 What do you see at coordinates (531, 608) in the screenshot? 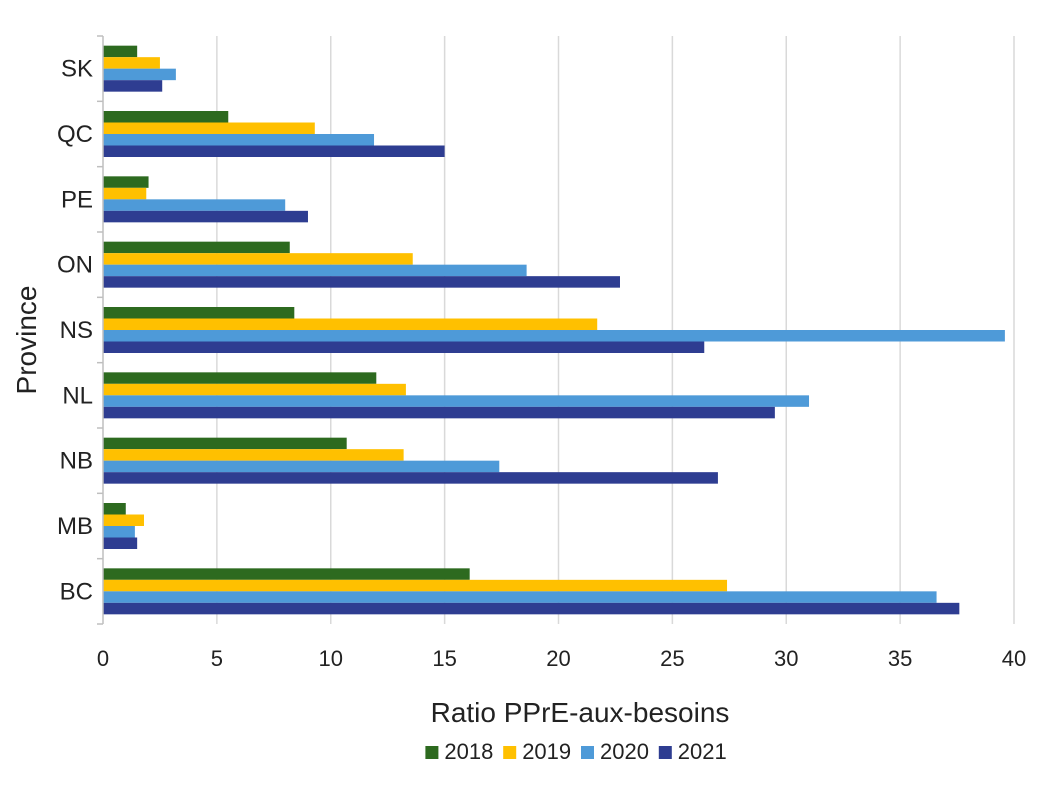
I see `bar-bc-2021` at bounding box center [531, 608].